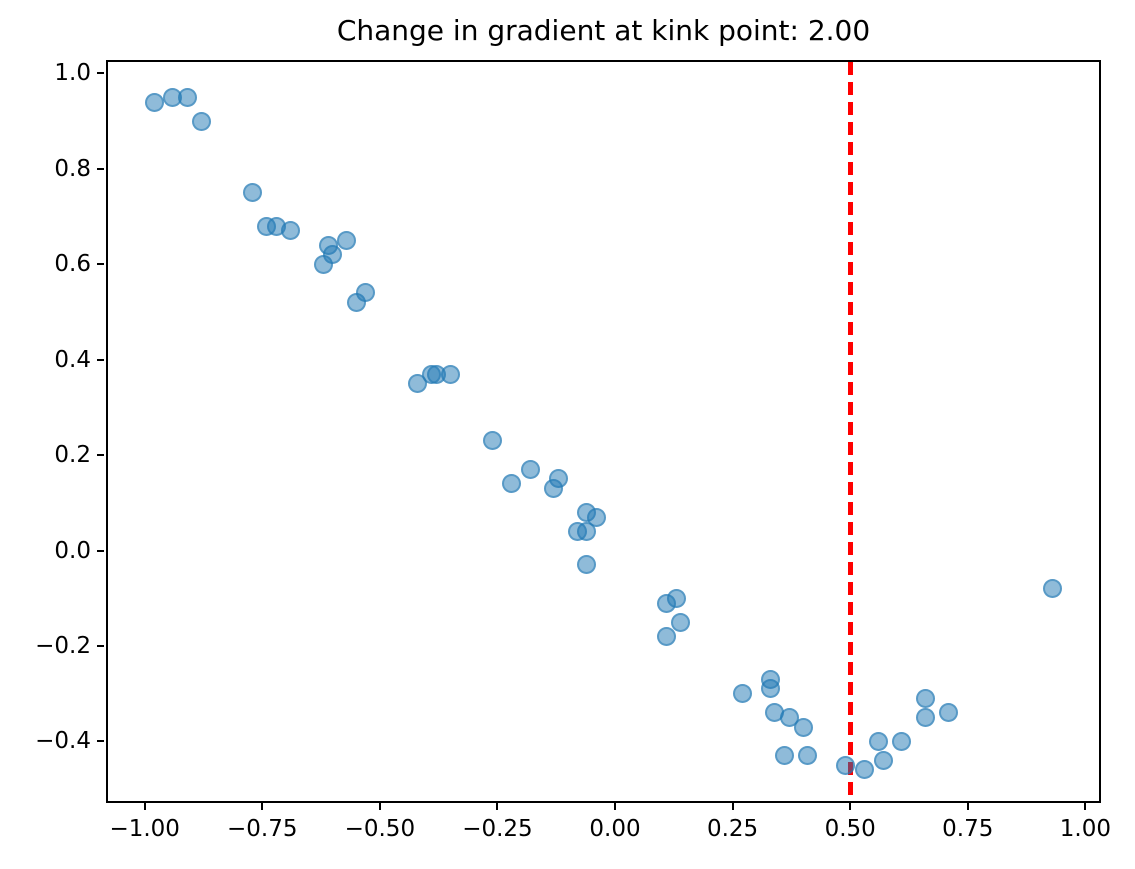 The height and width of the screenshot is (869, 1135). What do you see at coordinates (72, 168) in the screenshot?
I see `y-tick-label: 0.8` at bounding box center [72, 168].